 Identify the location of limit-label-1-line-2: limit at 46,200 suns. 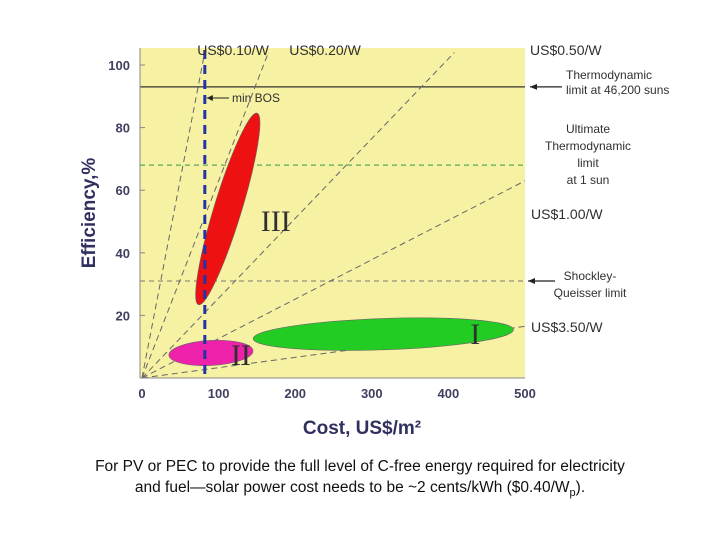
(617, 90).